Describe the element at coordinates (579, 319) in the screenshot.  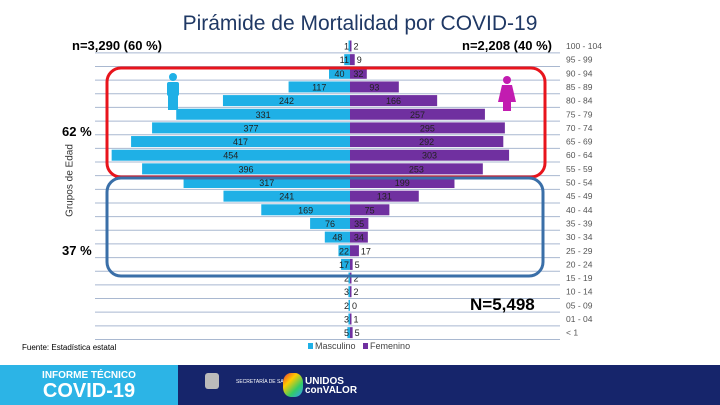
I see `age-tick-label: 01 - 04` at that location.